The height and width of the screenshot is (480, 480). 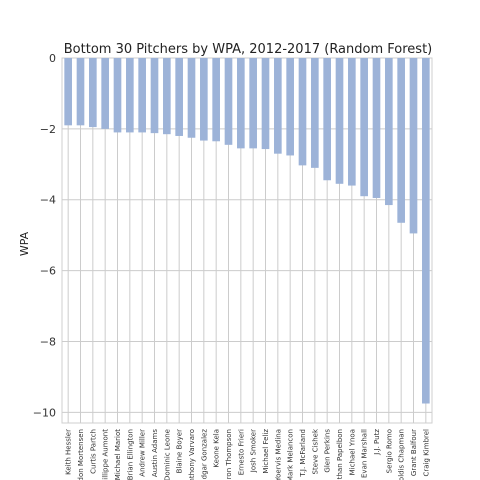 I want to click on x-tick-label: Andrew Miller, so click(x=143, y=453).